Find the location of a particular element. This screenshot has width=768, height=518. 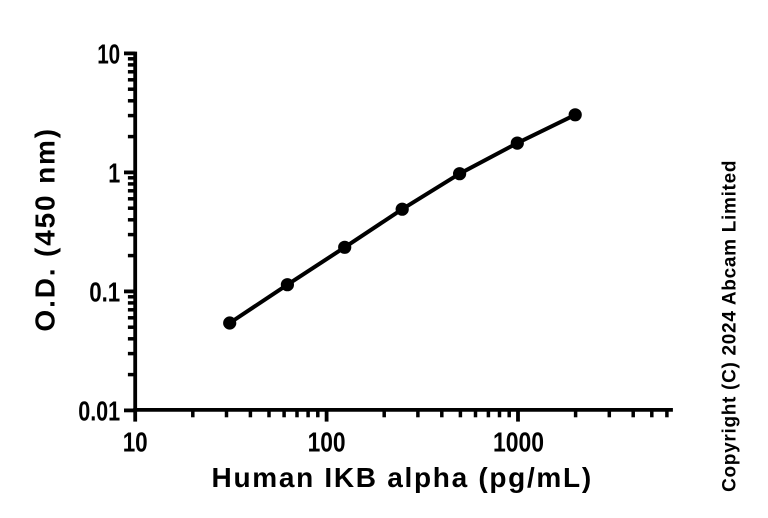

svg-text:Copyright (C) 2024 Abcam Limit: Copyright (C) 2024 Abcam Limited is located at coordinates (730, 326).